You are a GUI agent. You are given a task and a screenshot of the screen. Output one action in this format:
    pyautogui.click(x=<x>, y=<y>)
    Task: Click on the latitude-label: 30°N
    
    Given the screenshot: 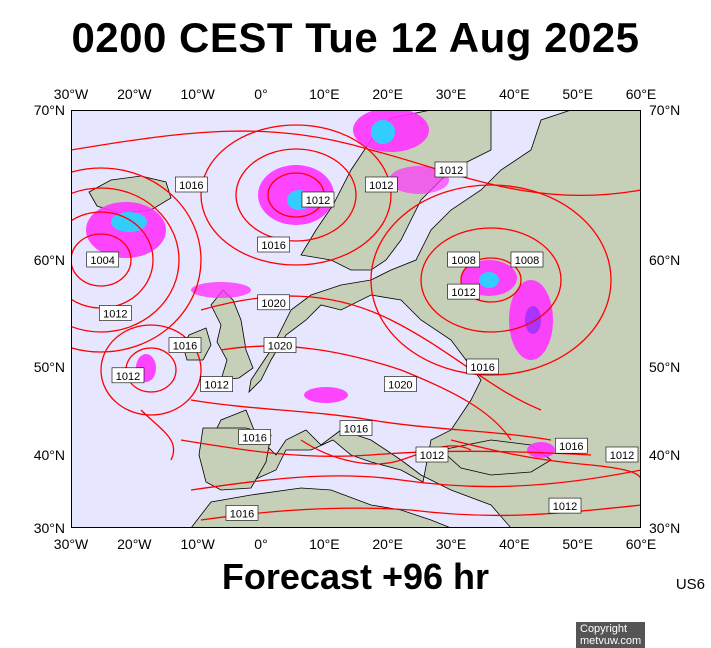 What is the action you would take?
    pyautogui.click(x=49, y=528)
    